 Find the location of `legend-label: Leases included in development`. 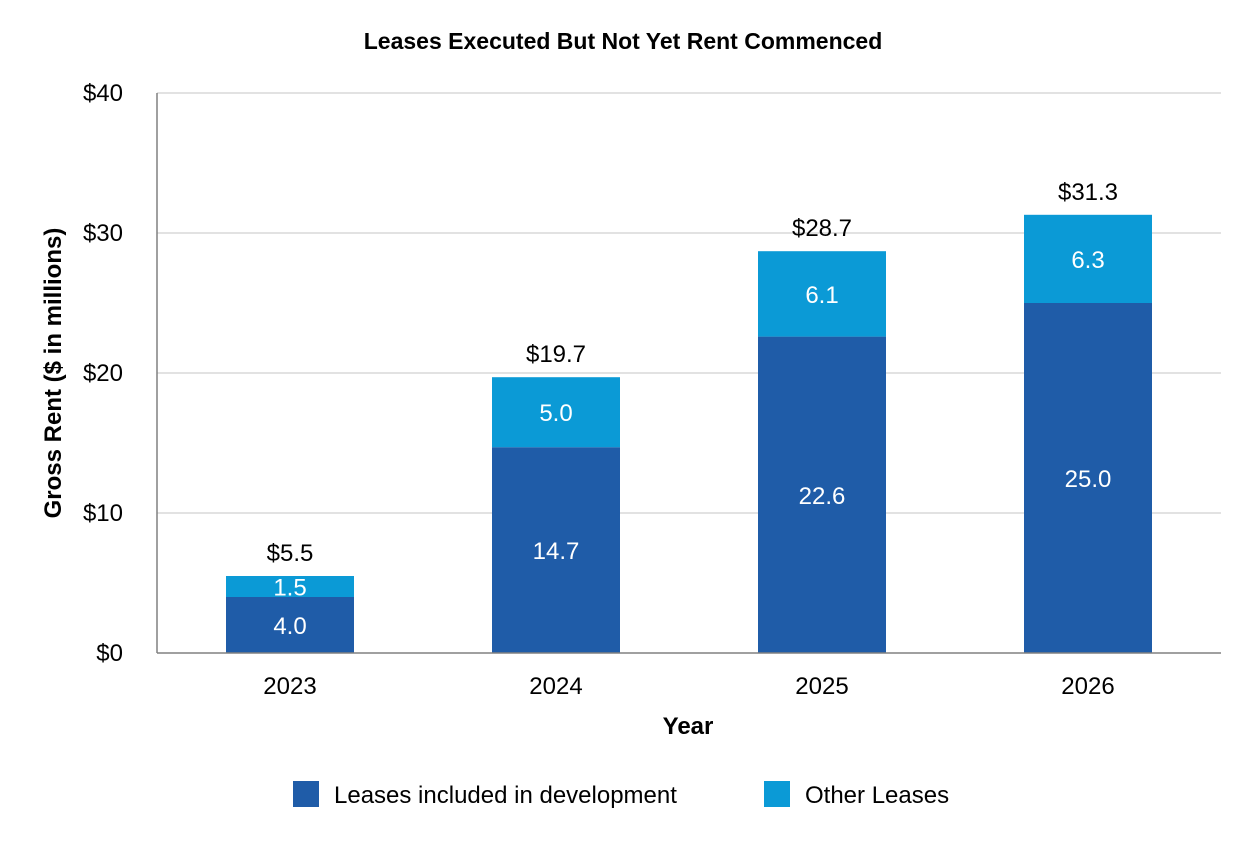

legend-label: Leases included in development is located at coordinates (505, 795).